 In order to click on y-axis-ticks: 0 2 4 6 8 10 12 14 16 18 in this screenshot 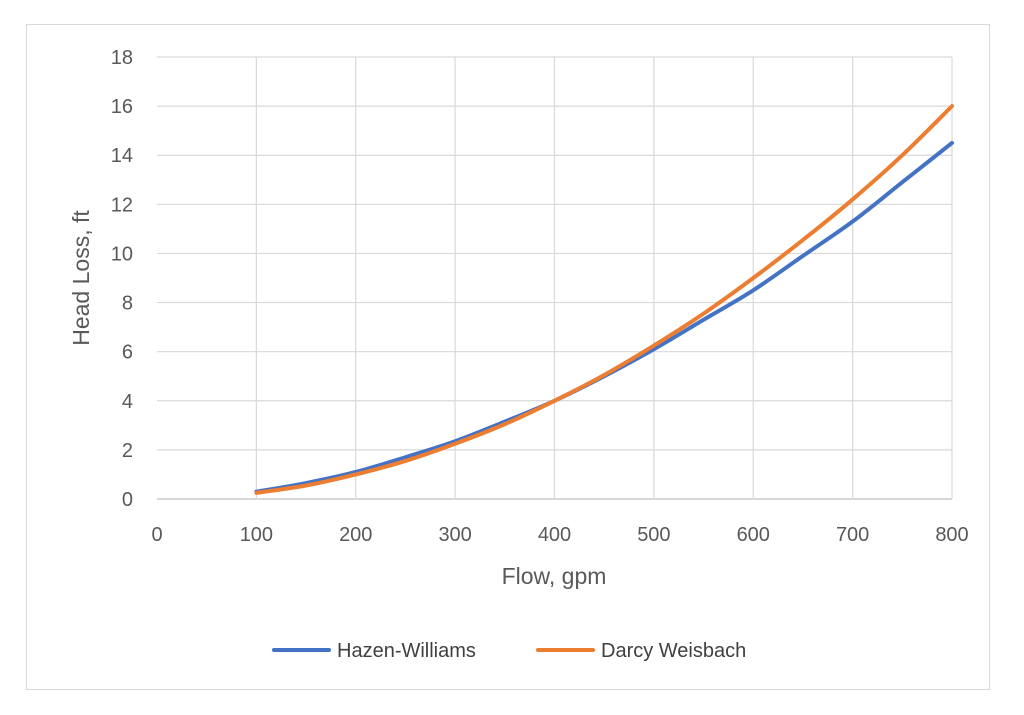, I will do `click(122, 279)`.